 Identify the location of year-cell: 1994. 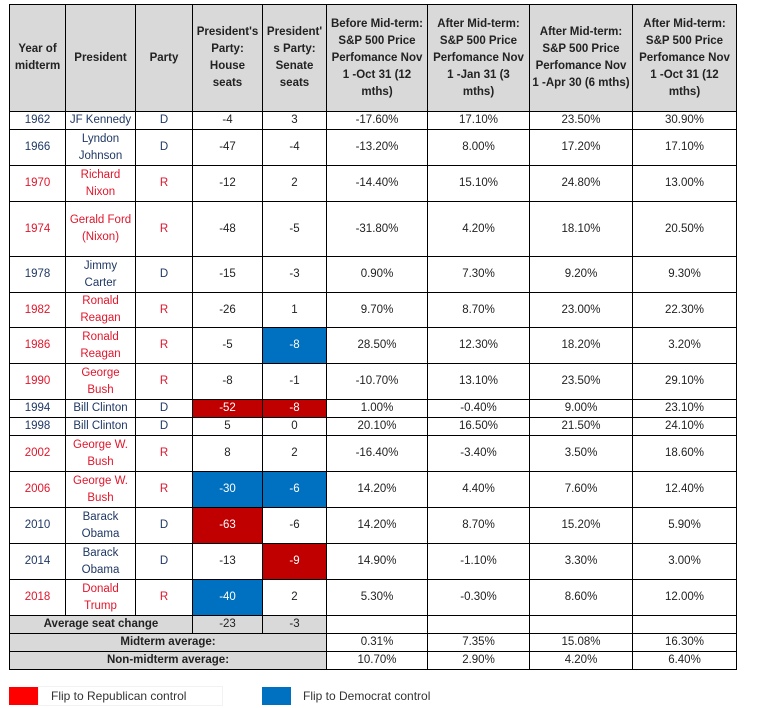
(37, 408).